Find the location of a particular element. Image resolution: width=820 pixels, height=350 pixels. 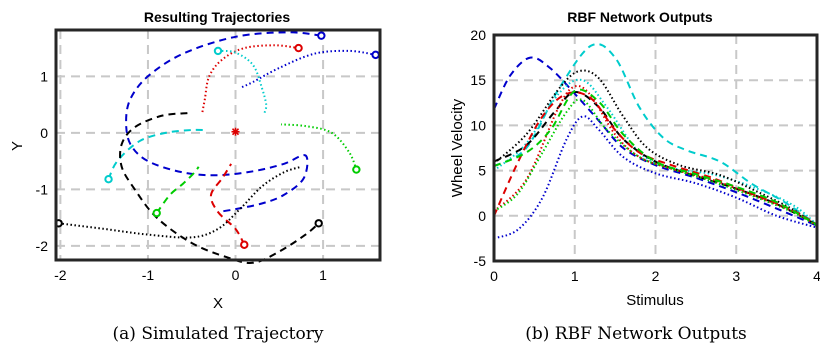

x-tick-label: 4 is located at coordinates (816, 276).